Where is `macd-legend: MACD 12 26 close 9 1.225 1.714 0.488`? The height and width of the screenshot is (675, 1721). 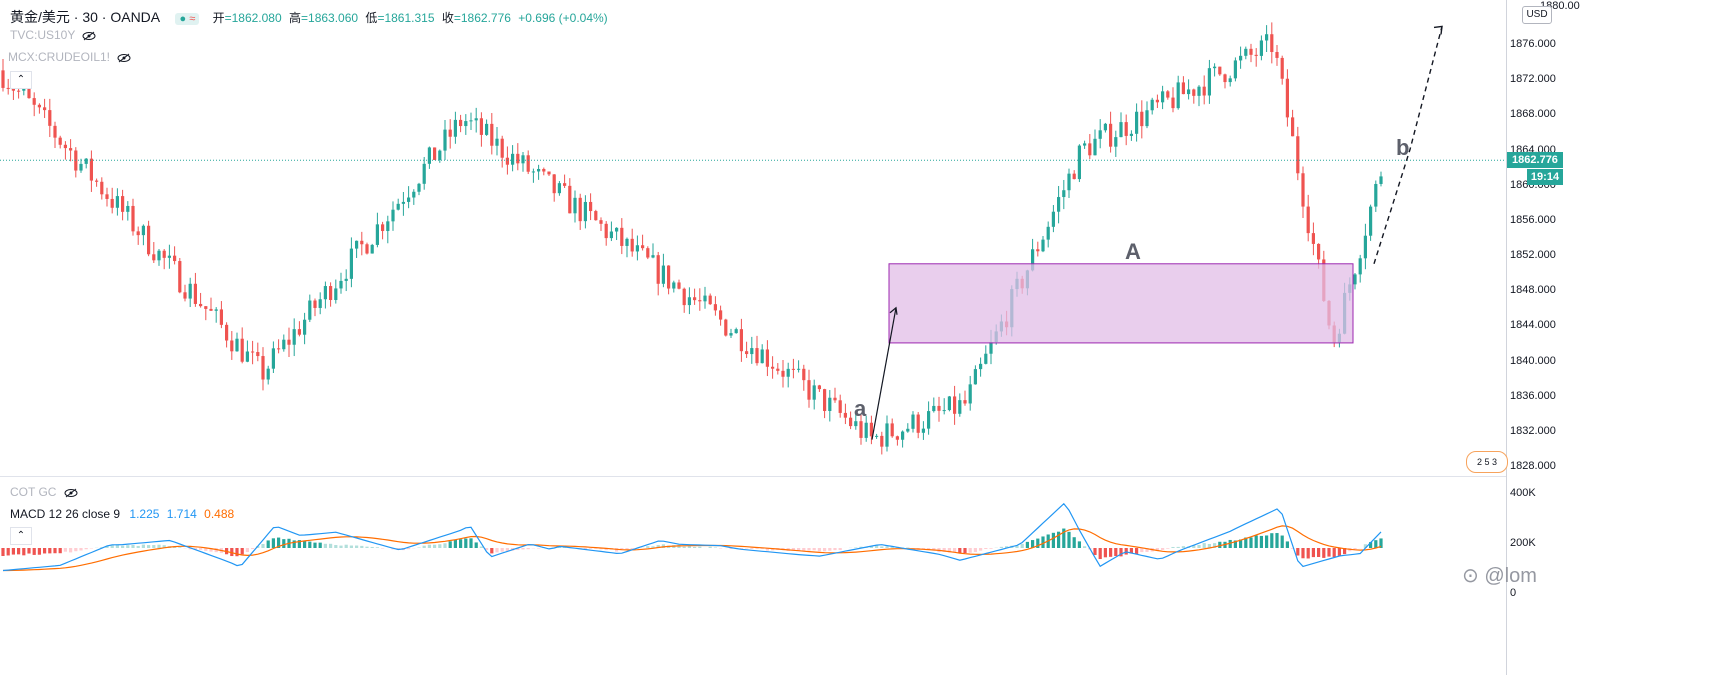
macd-legend: MACD 12 26 close 9 1.225 1.714 0.488 is located at coordinates (122, 514).